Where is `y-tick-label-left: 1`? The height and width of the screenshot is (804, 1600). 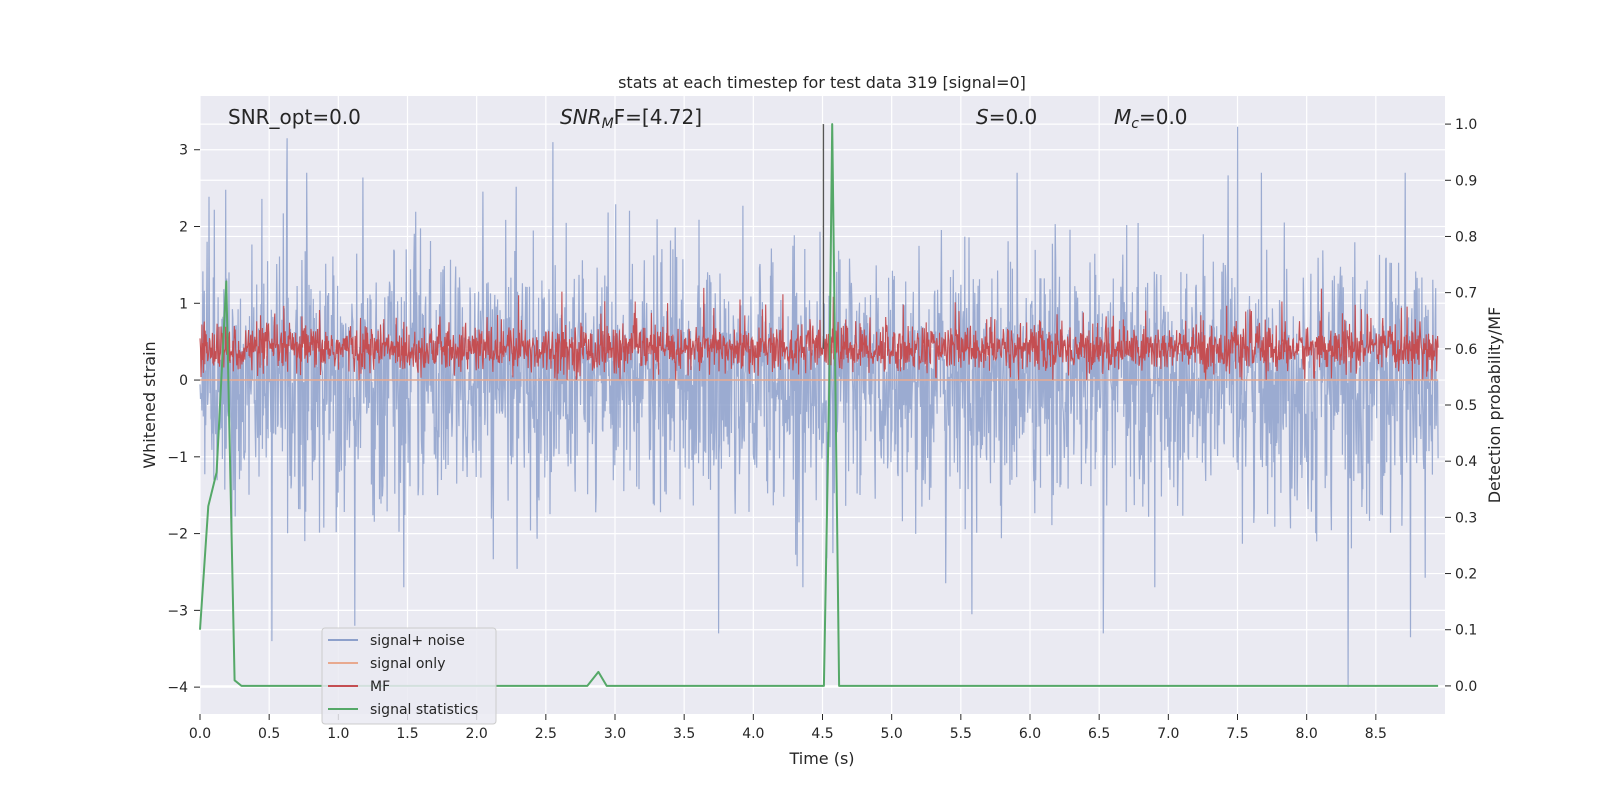
y-tick-label-left: 1 is located at coordinates (183, 304).